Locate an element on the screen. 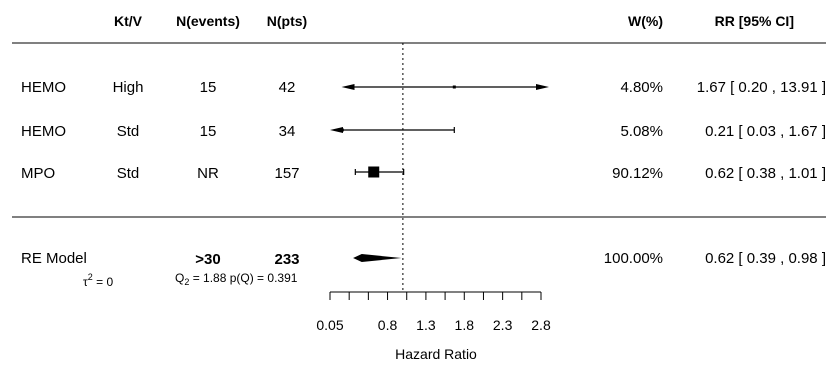 The height and width of the screenshot is (365, 836). q-sub: 2 is located at coordinates (186, 282).